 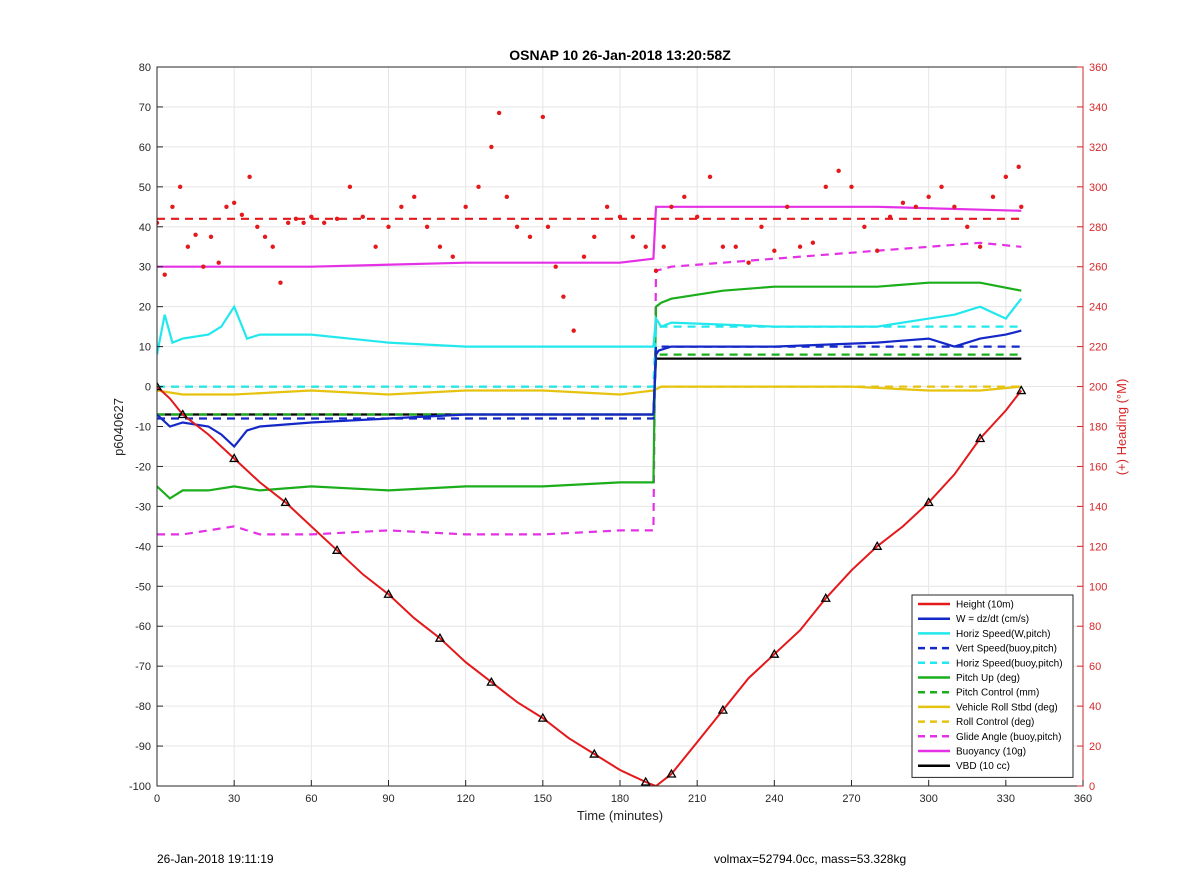 I want to click on x-tick-label: 180, so click(x=620, y=799).